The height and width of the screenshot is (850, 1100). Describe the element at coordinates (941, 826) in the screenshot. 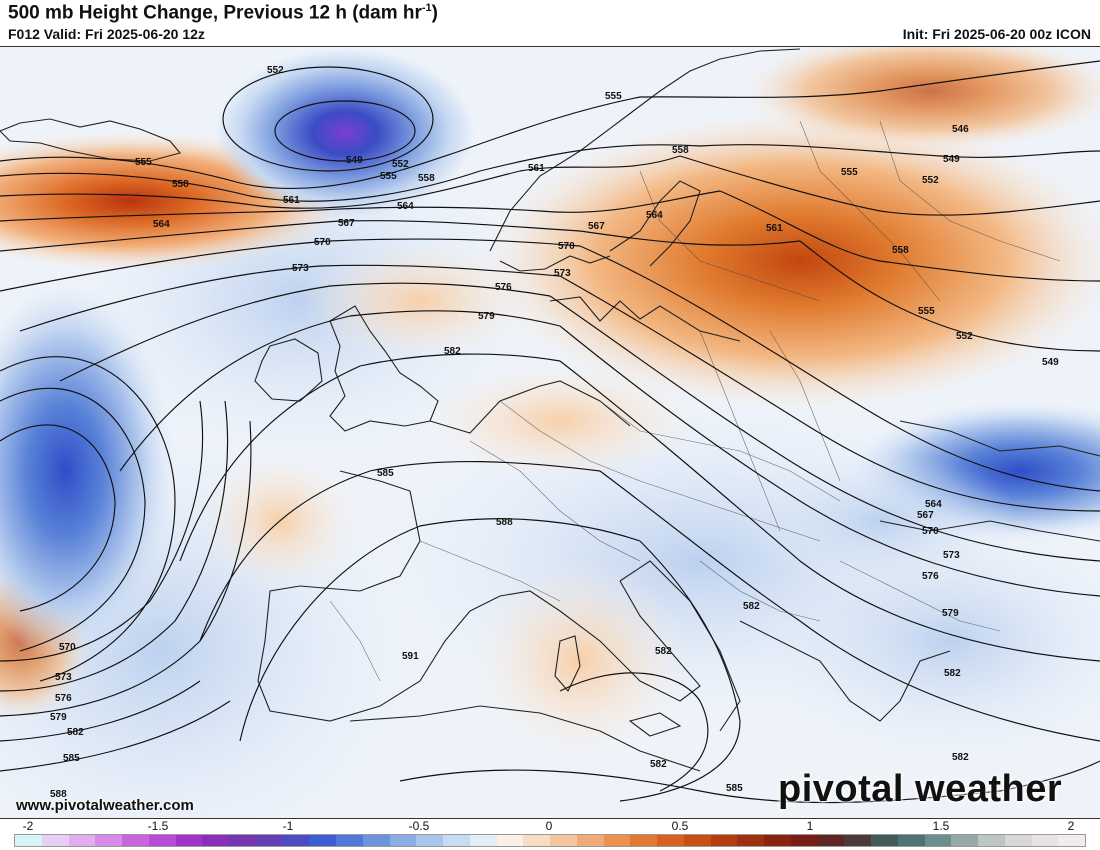

I see `colorbar-tick-label: 1.5` at that location.